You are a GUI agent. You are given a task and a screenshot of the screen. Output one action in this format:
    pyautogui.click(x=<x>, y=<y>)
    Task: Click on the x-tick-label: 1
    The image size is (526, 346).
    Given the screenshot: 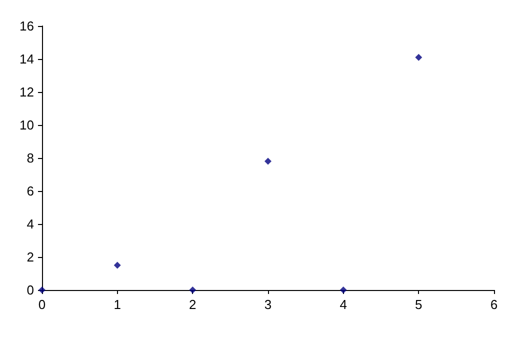 What is the action you would take?
    pyautogui.click(x=117, y=304)
    